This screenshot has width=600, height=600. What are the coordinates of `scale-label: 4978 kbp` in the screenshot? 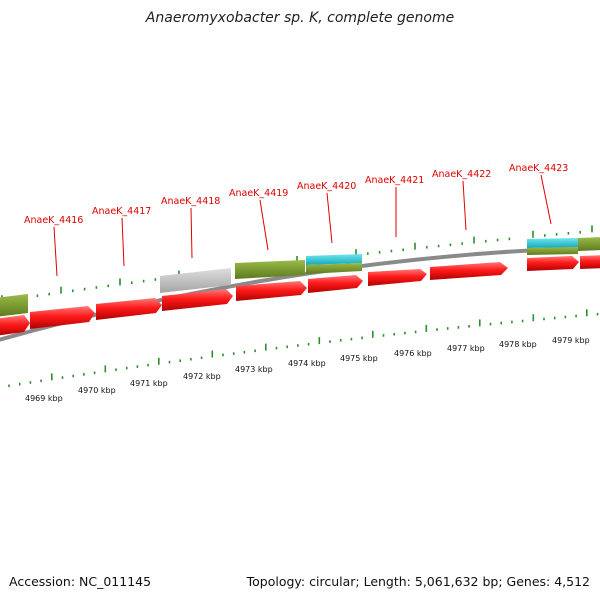 It's located at (518, 344).